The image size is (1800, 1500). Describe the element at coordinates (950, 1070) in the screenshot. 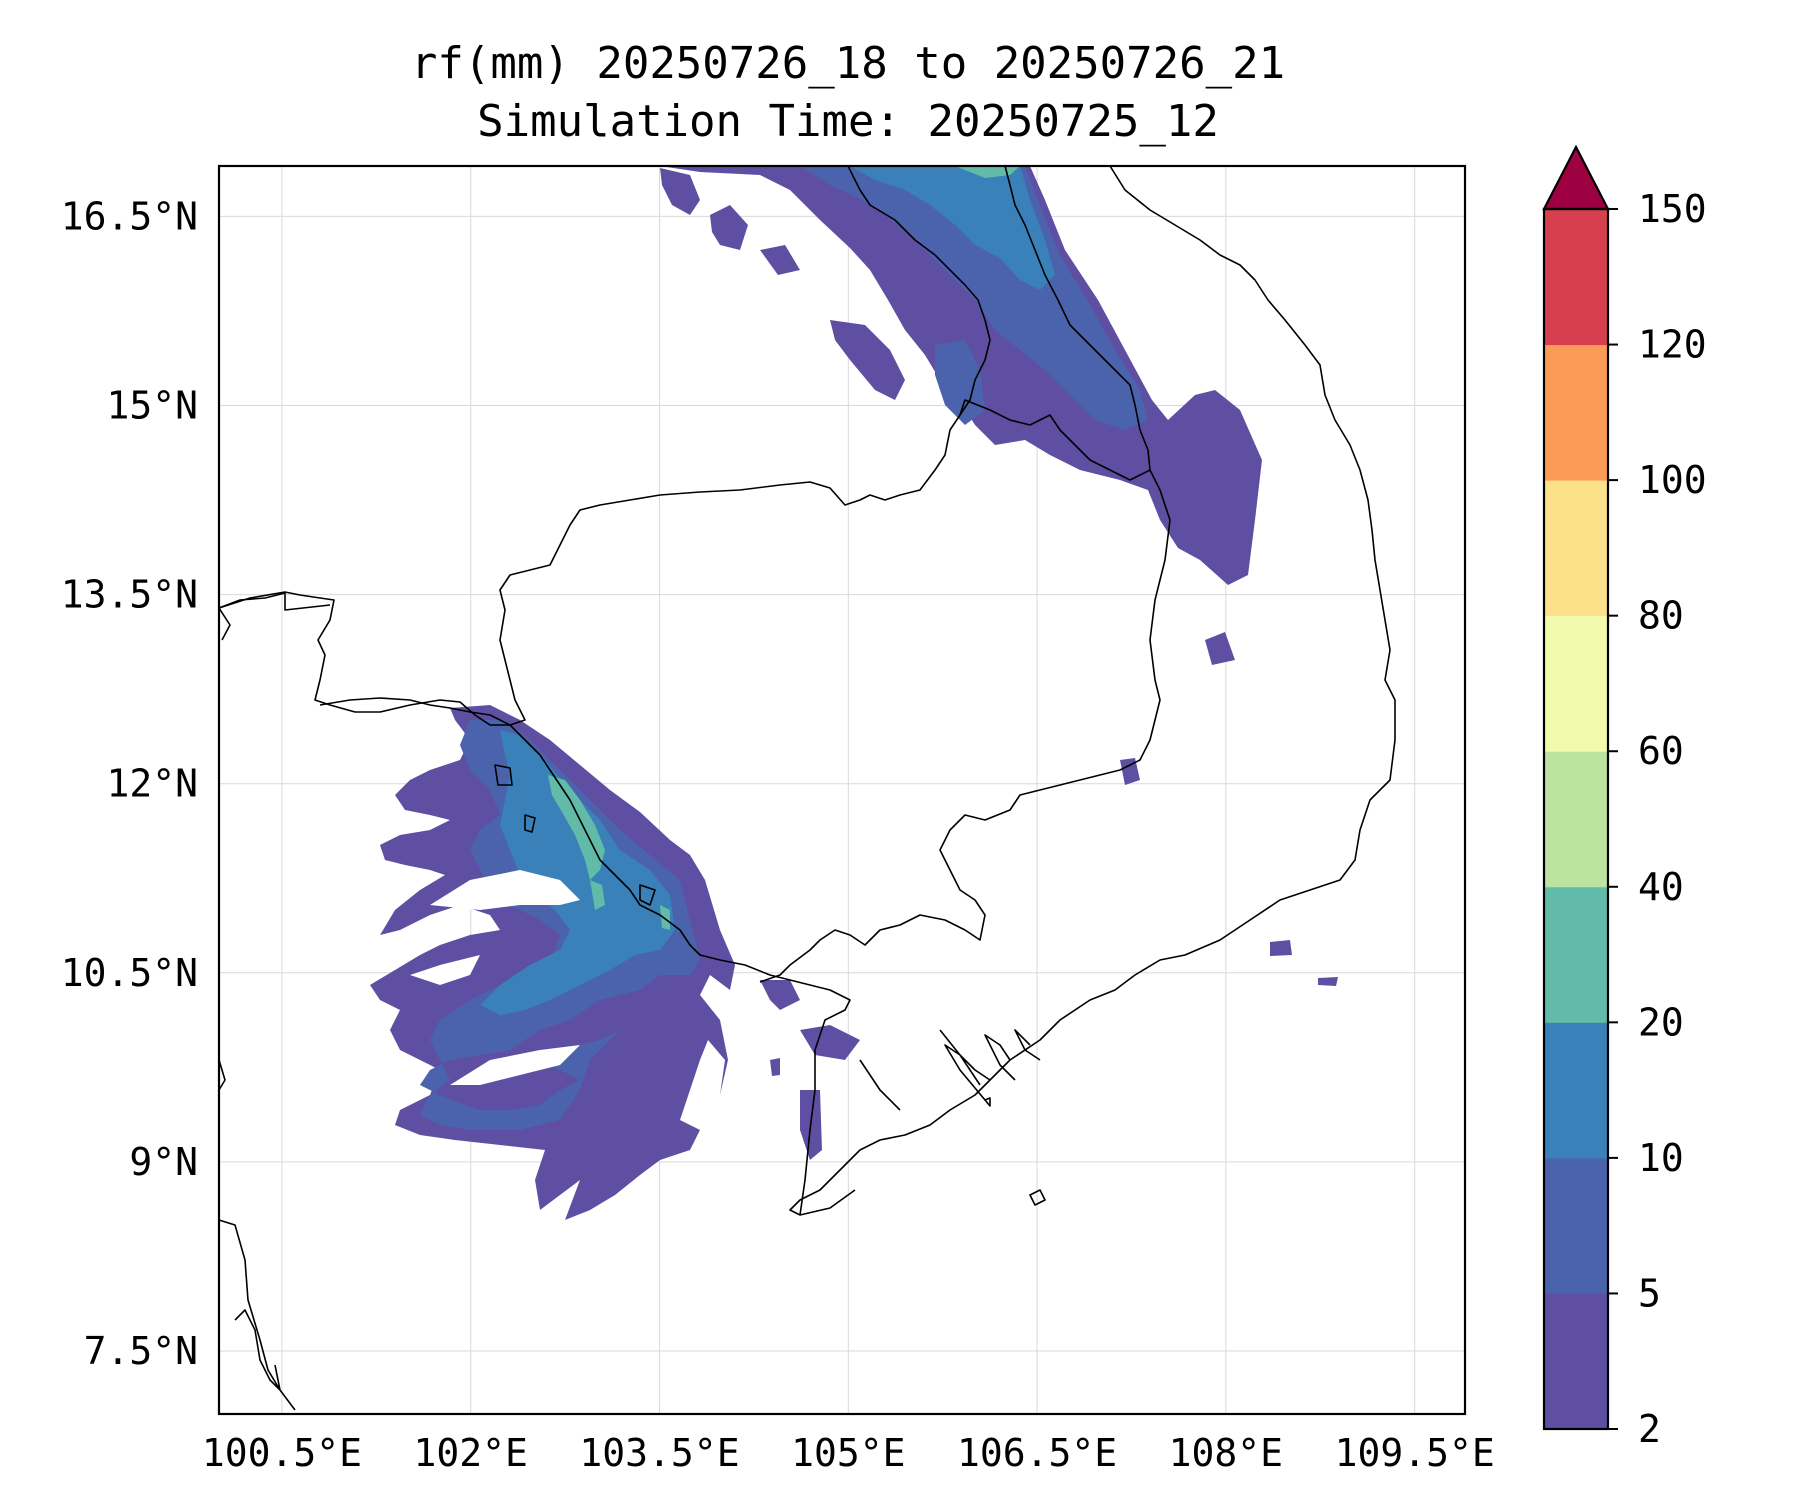

I see `coastline-mekong-delta` at that location.